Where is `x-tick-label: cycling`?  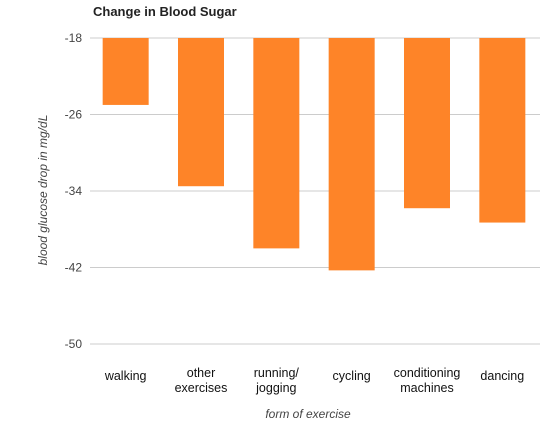 x-tick-label: cycling is located at coordinates (352, 376).